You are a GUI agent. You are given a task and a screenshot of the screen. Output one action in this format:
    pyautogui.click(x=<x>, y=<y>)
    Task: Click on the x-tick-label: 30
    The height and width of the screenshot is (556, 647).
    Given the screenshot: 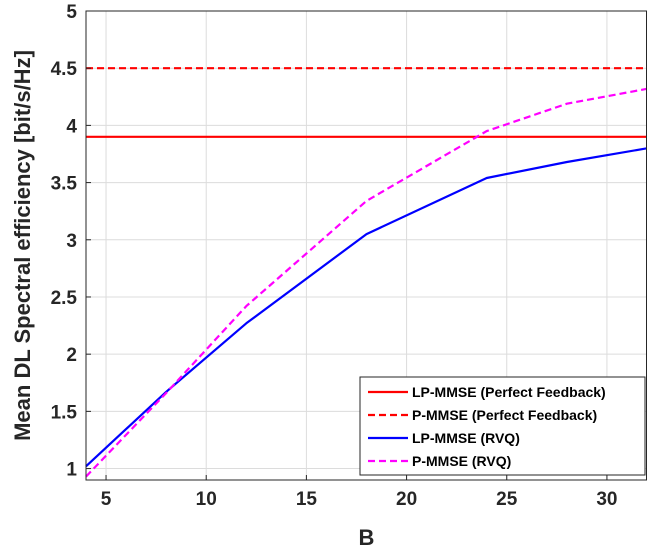 What is the action you would take?
    pyautogui.click(x=606, y=499)
    